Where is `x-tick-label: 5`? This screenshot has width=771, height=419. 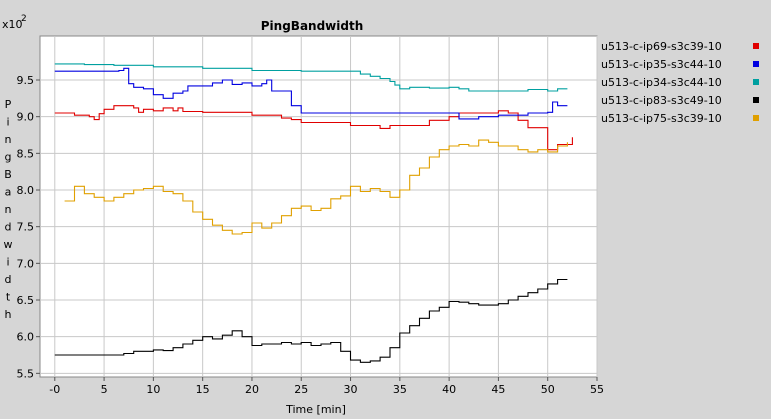
x-tick-label: 5 is located at coordinates (104, 389).